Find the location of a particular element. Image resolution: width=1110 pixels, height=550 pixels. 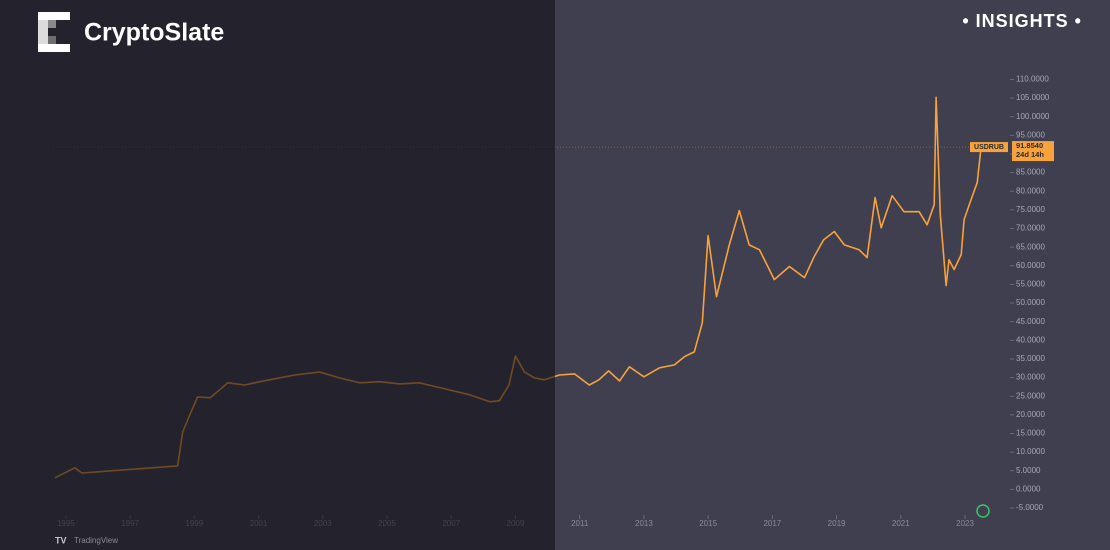

brand: CryptoSlate is located at coordinates (154, 33).